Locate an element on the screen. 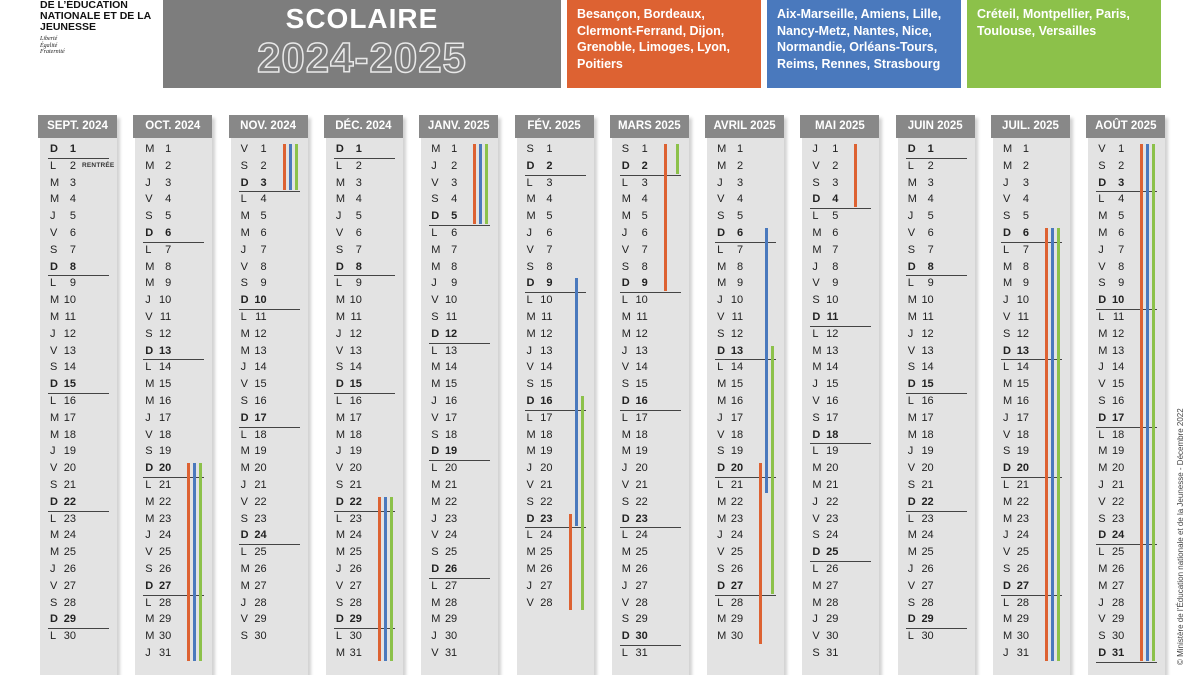  day-number: 22 is located at coordinates (355, 501).